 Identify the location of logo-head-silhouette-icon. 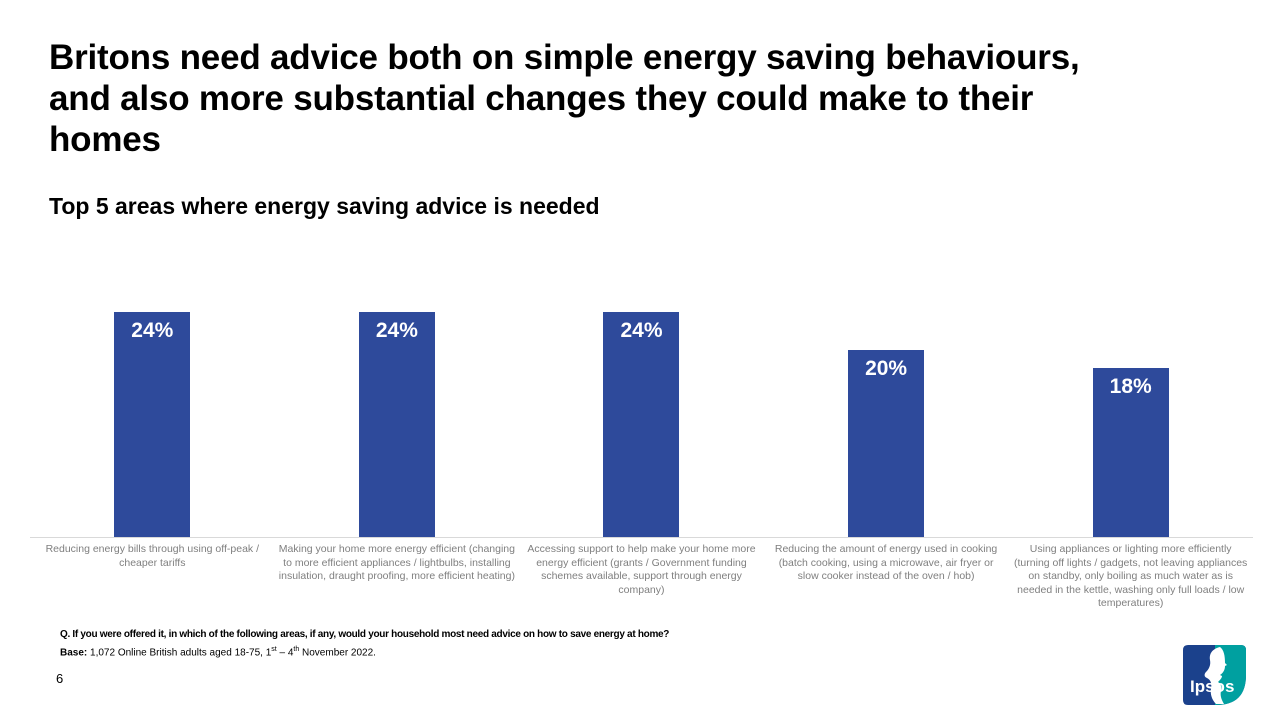
(1215, 675).